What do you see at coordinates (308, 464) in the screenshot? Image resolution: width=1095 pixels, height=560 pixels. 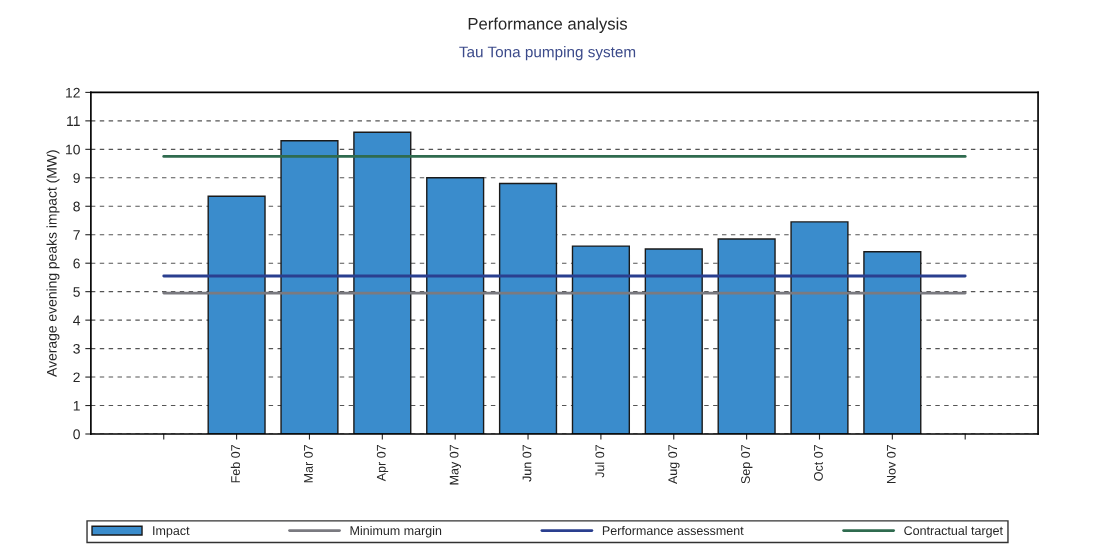 I see `x-tick-label: Mar 07` at bounding box center [308, 464].